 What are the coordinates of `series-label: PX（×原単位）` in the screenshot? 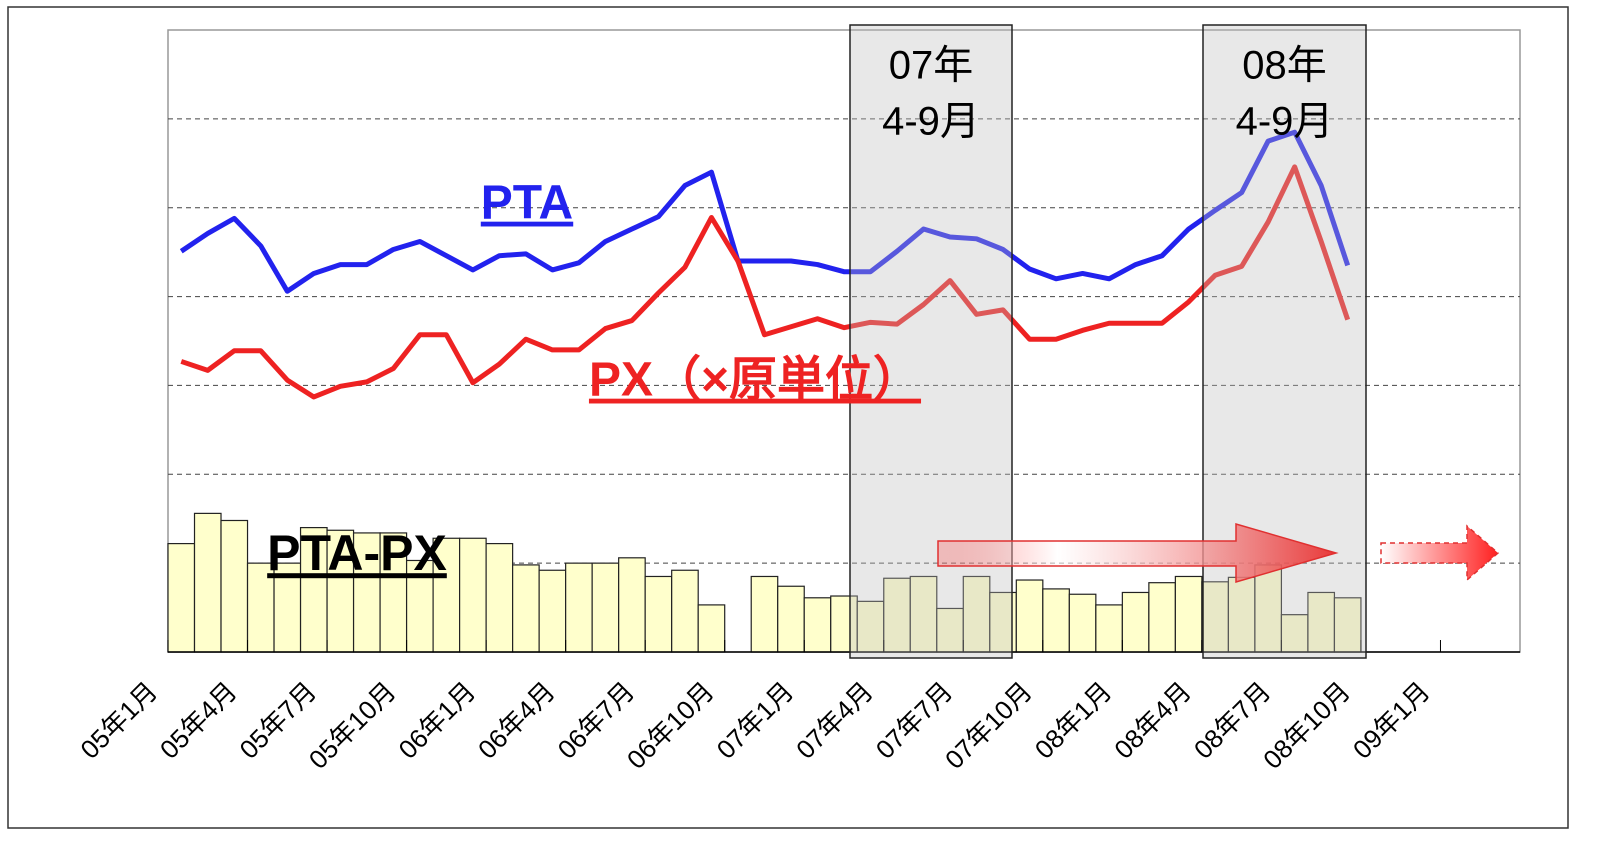 It's located at (755, 380).